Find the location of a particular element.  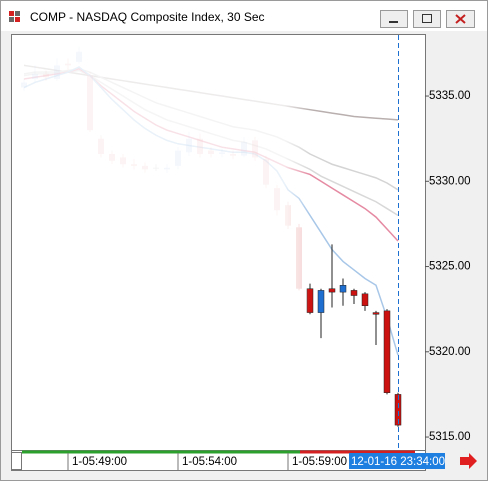

crosshair-time-box is located at coordinates (397, 461).